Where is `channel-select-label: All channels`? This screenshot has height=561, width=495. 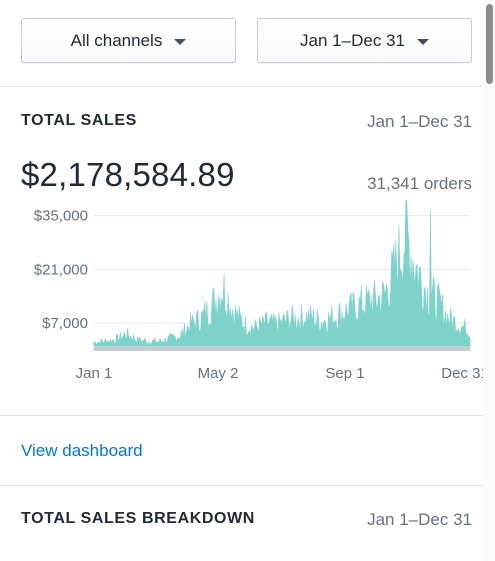 channel-select-label: All channels is located at coordinates (116, 40).